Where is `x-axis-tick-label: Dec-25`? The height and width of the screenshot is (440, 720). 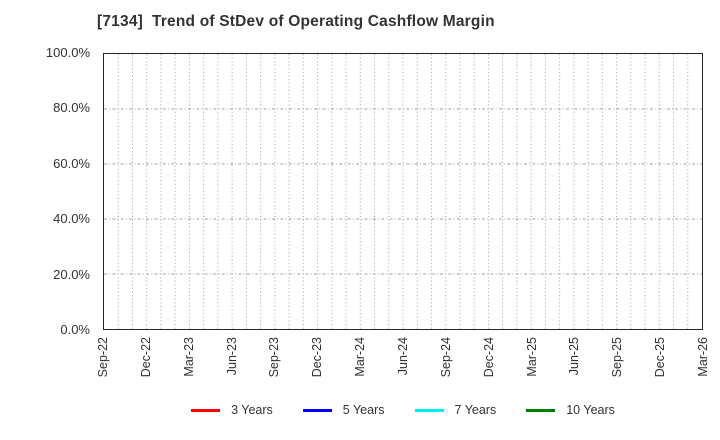 x-axis-tick-label: Dec-25 is located at coordinates (660, 357).